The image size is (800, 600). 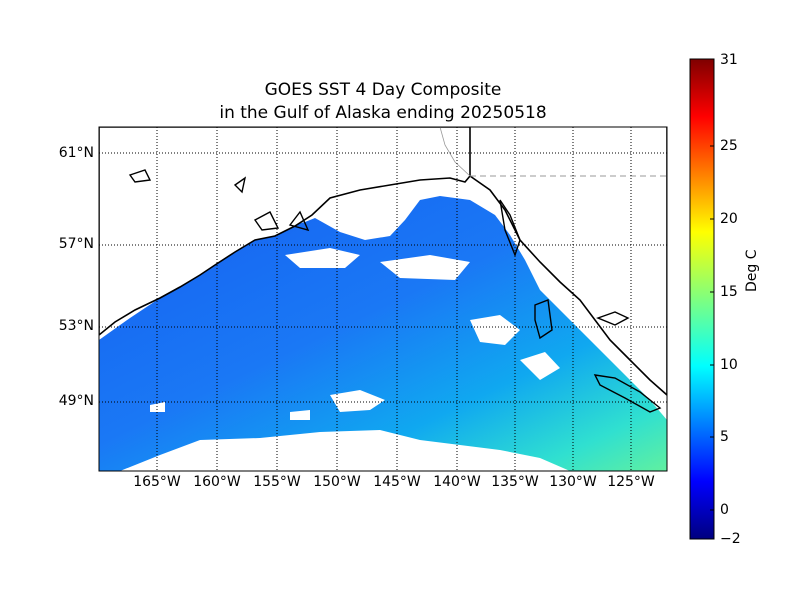 I want to click on colorbar-tick-label: 0, so click(x=724, y=510).